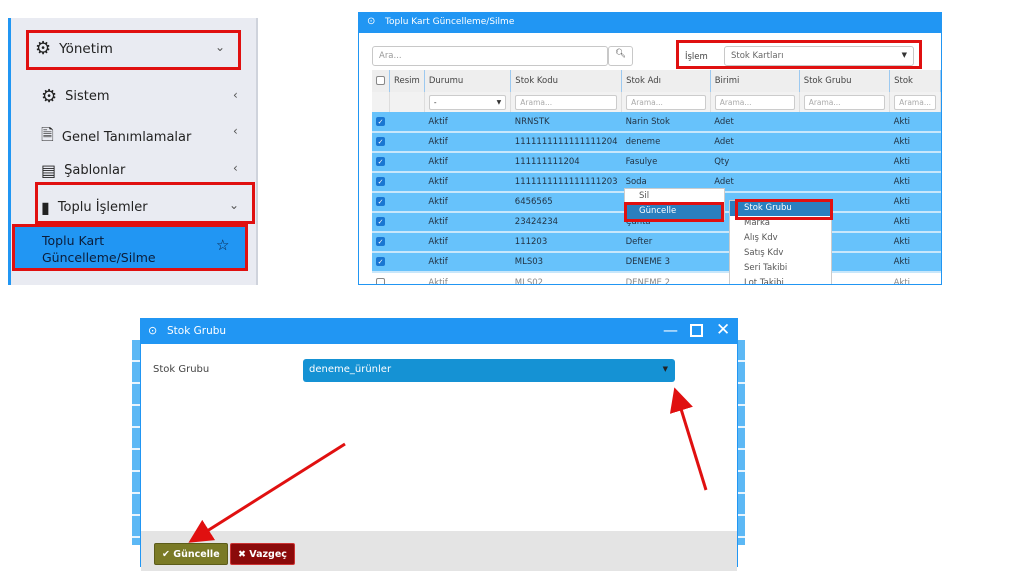 This screenshot has width=1019, height=571. Describe the element at coordinates (764, 281) in the screenshot. I see `submenu-item: Lot Takibi` at that location.